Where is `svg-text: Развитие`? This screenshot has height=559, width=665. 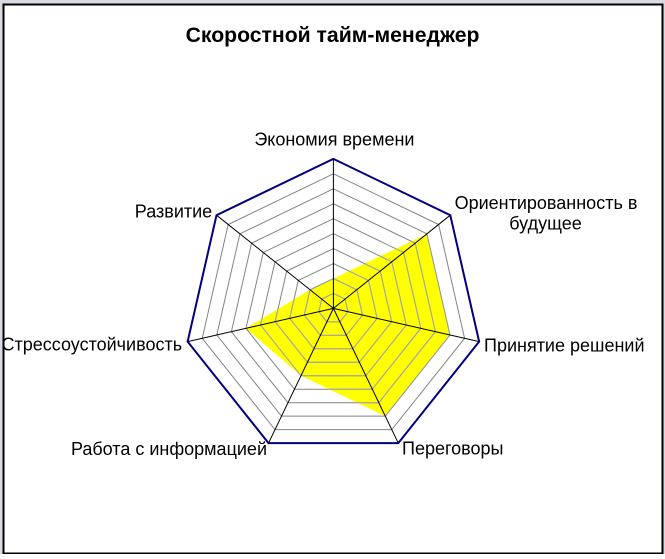 svg-text: Развитие is located at coordinates (173, 211).